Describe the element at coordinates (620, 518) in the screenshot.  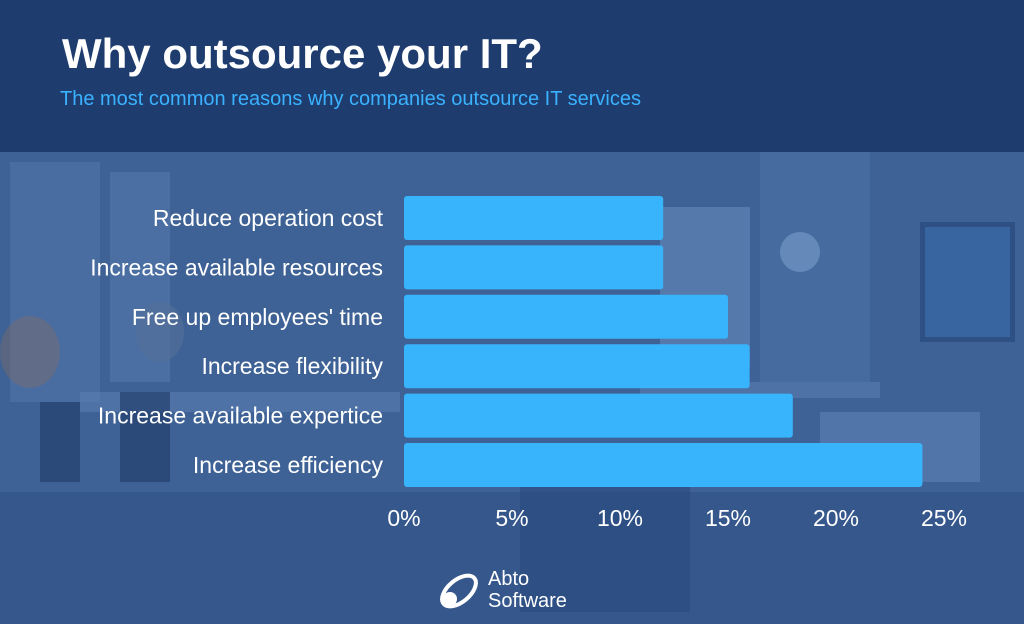
I see `x-tick-label-2: 10%` at that location.